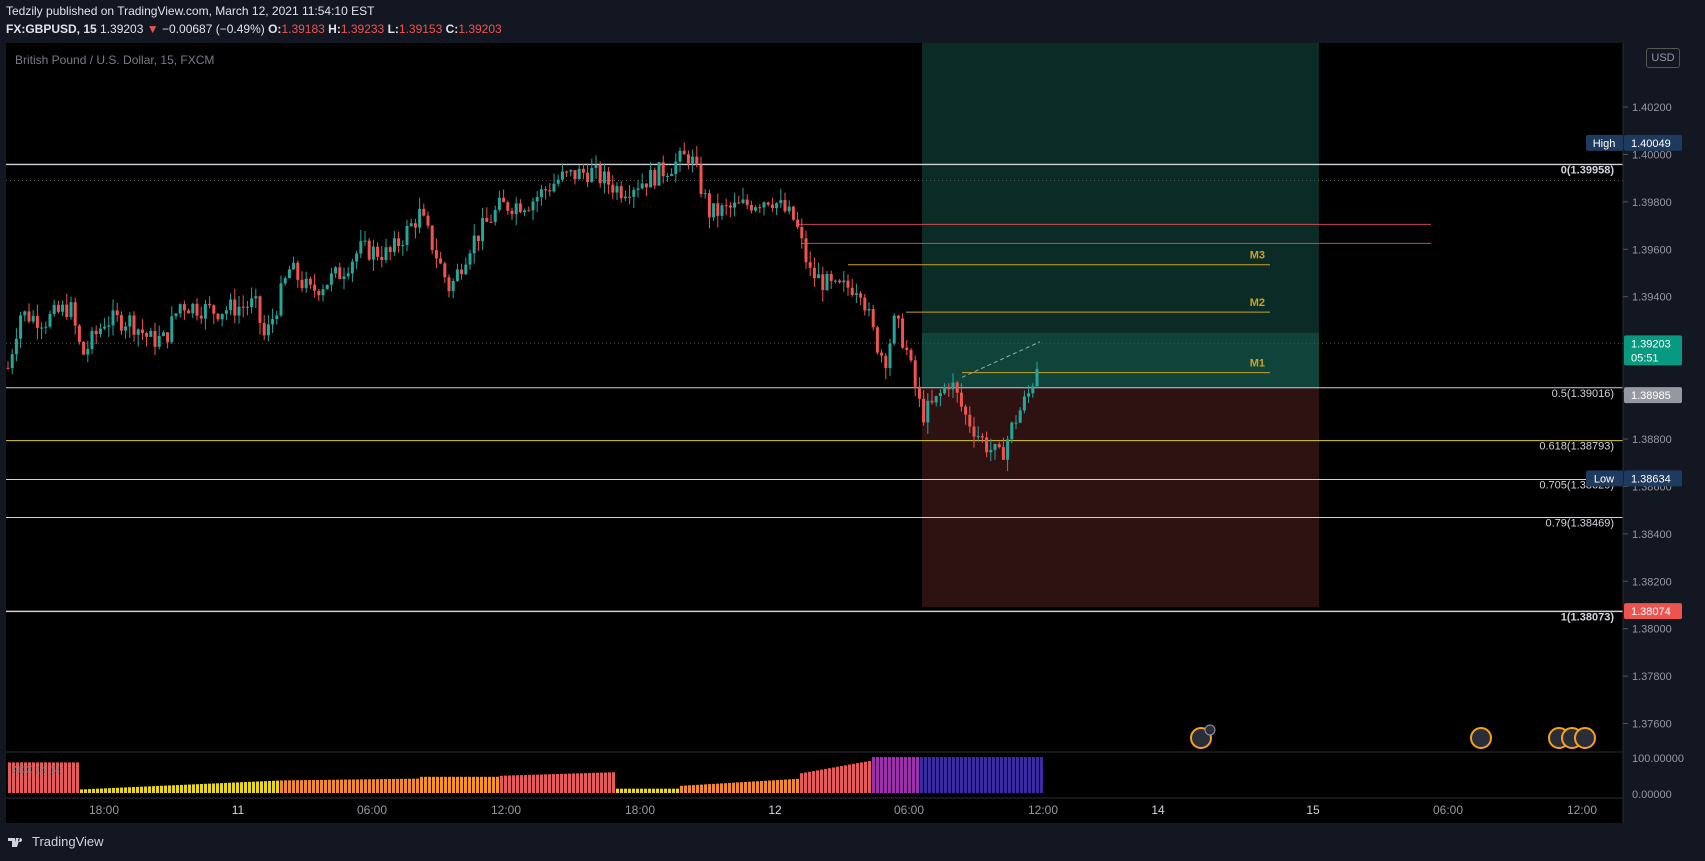 The height and width of the screenshot is (861, 1705). What do you see at coordinates (1658, 759) in the screenshot?
I see `indicator-tick-label: 100.00000` at bounding box center [1658, 759].